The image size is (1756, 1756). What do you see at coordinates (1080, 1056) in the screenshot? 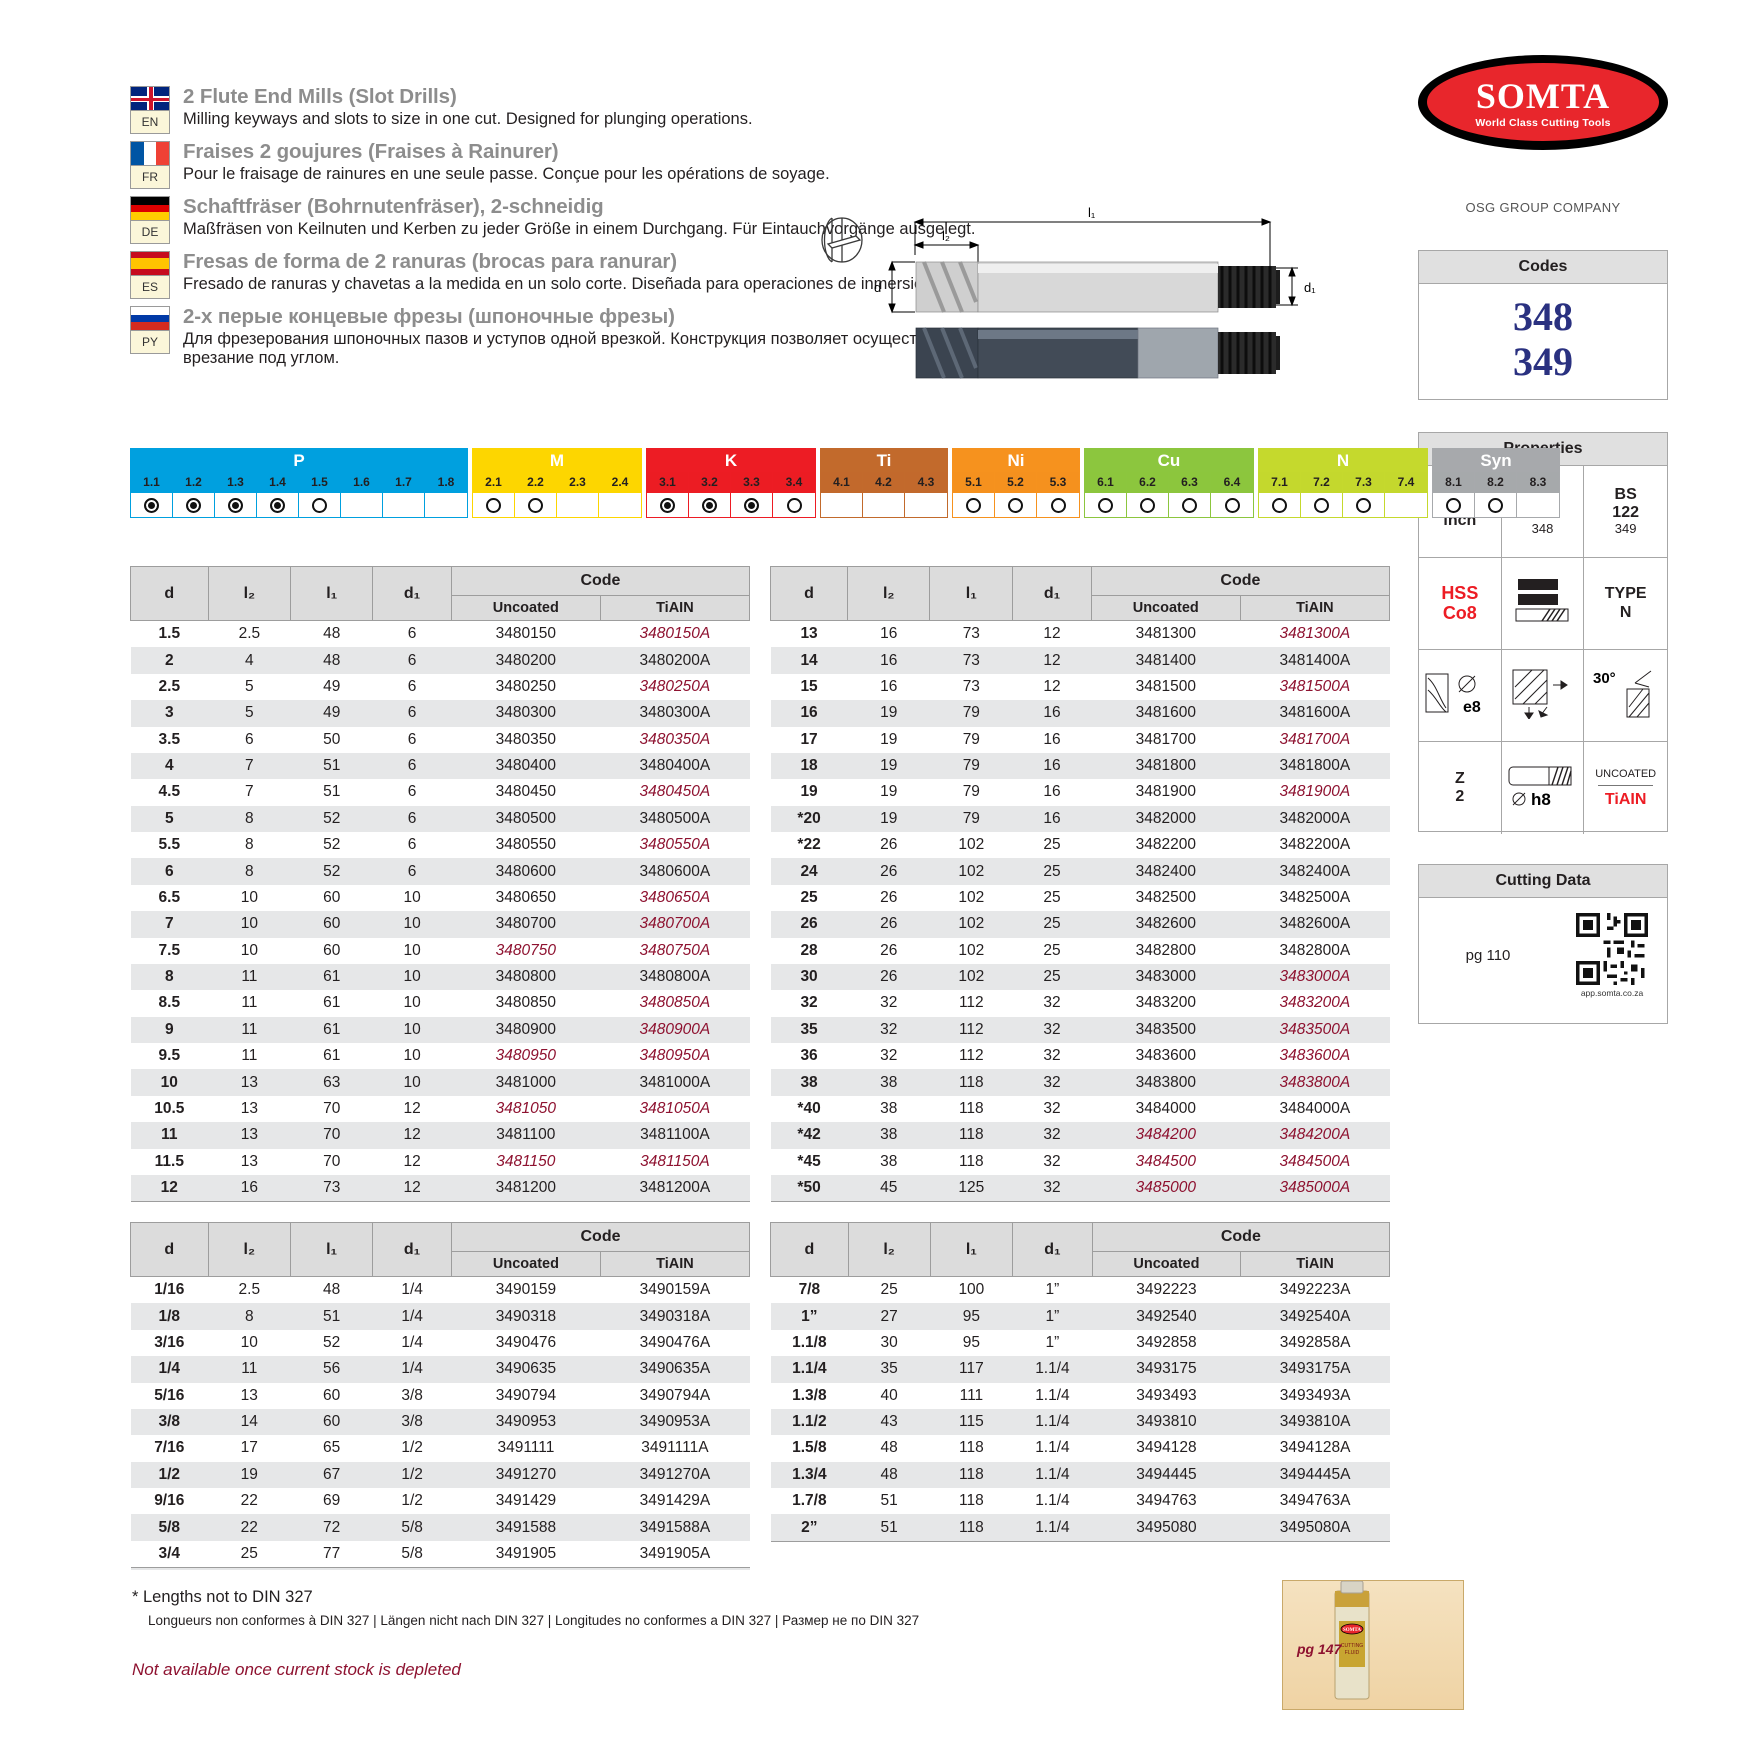
I see `table-row: 36 32 112 32 3483600 3483600A` at bounding box center [1080, 1056].